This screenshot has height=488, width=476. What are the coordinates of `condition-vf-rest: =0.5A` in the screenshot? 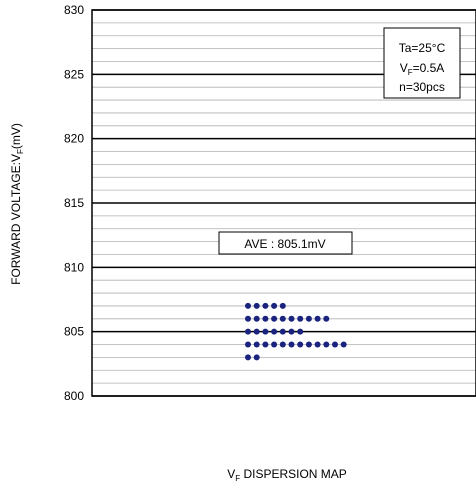 It's located at (429, 68).